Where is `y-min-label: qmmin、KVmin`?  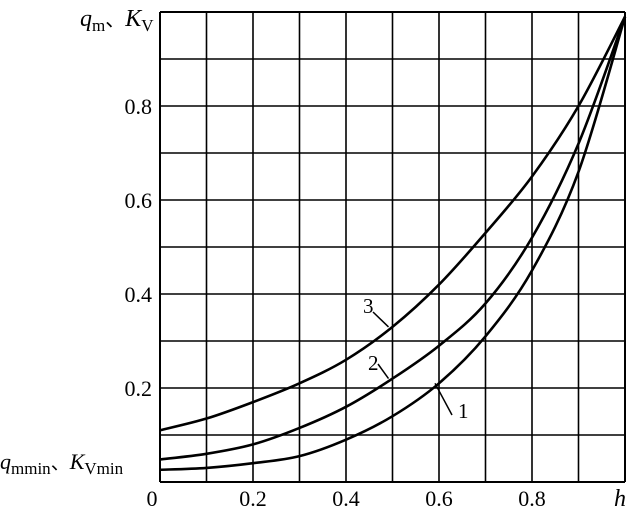
y-min-label: qmmin、KVmin is located at coordinates (62, 463).